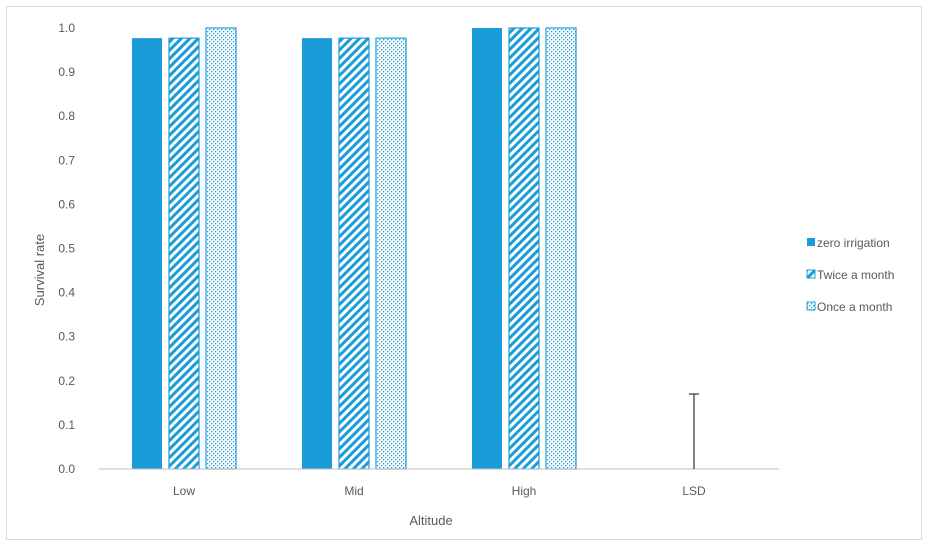 This screenshot has height=548, width=930. What do you see at coordinates (66, 381) in the screenshot?
I see `y-tick-label: 0.2` at bounding box center [66, 381].